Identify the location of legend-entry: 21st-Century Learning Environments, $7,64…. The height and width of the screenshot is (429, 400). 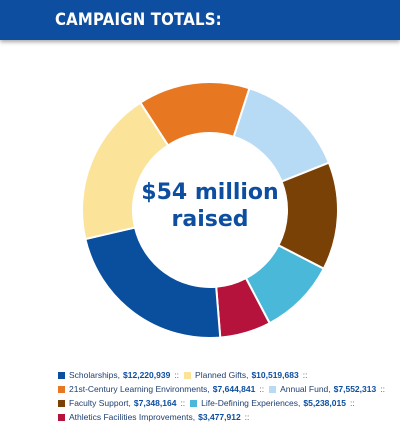
(163, 389).